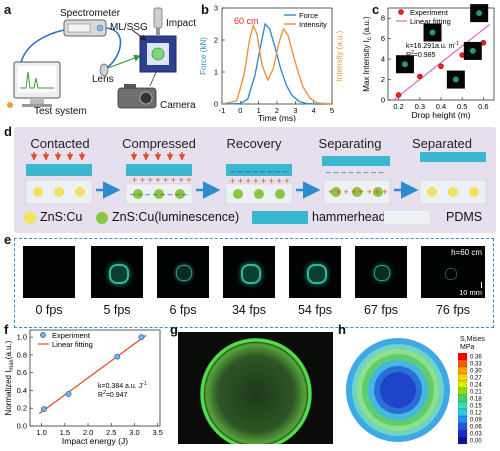  What do you see at coordinates (153, 79) in the screenshot?
I see `camera-line` at bounding box center [153, 79].